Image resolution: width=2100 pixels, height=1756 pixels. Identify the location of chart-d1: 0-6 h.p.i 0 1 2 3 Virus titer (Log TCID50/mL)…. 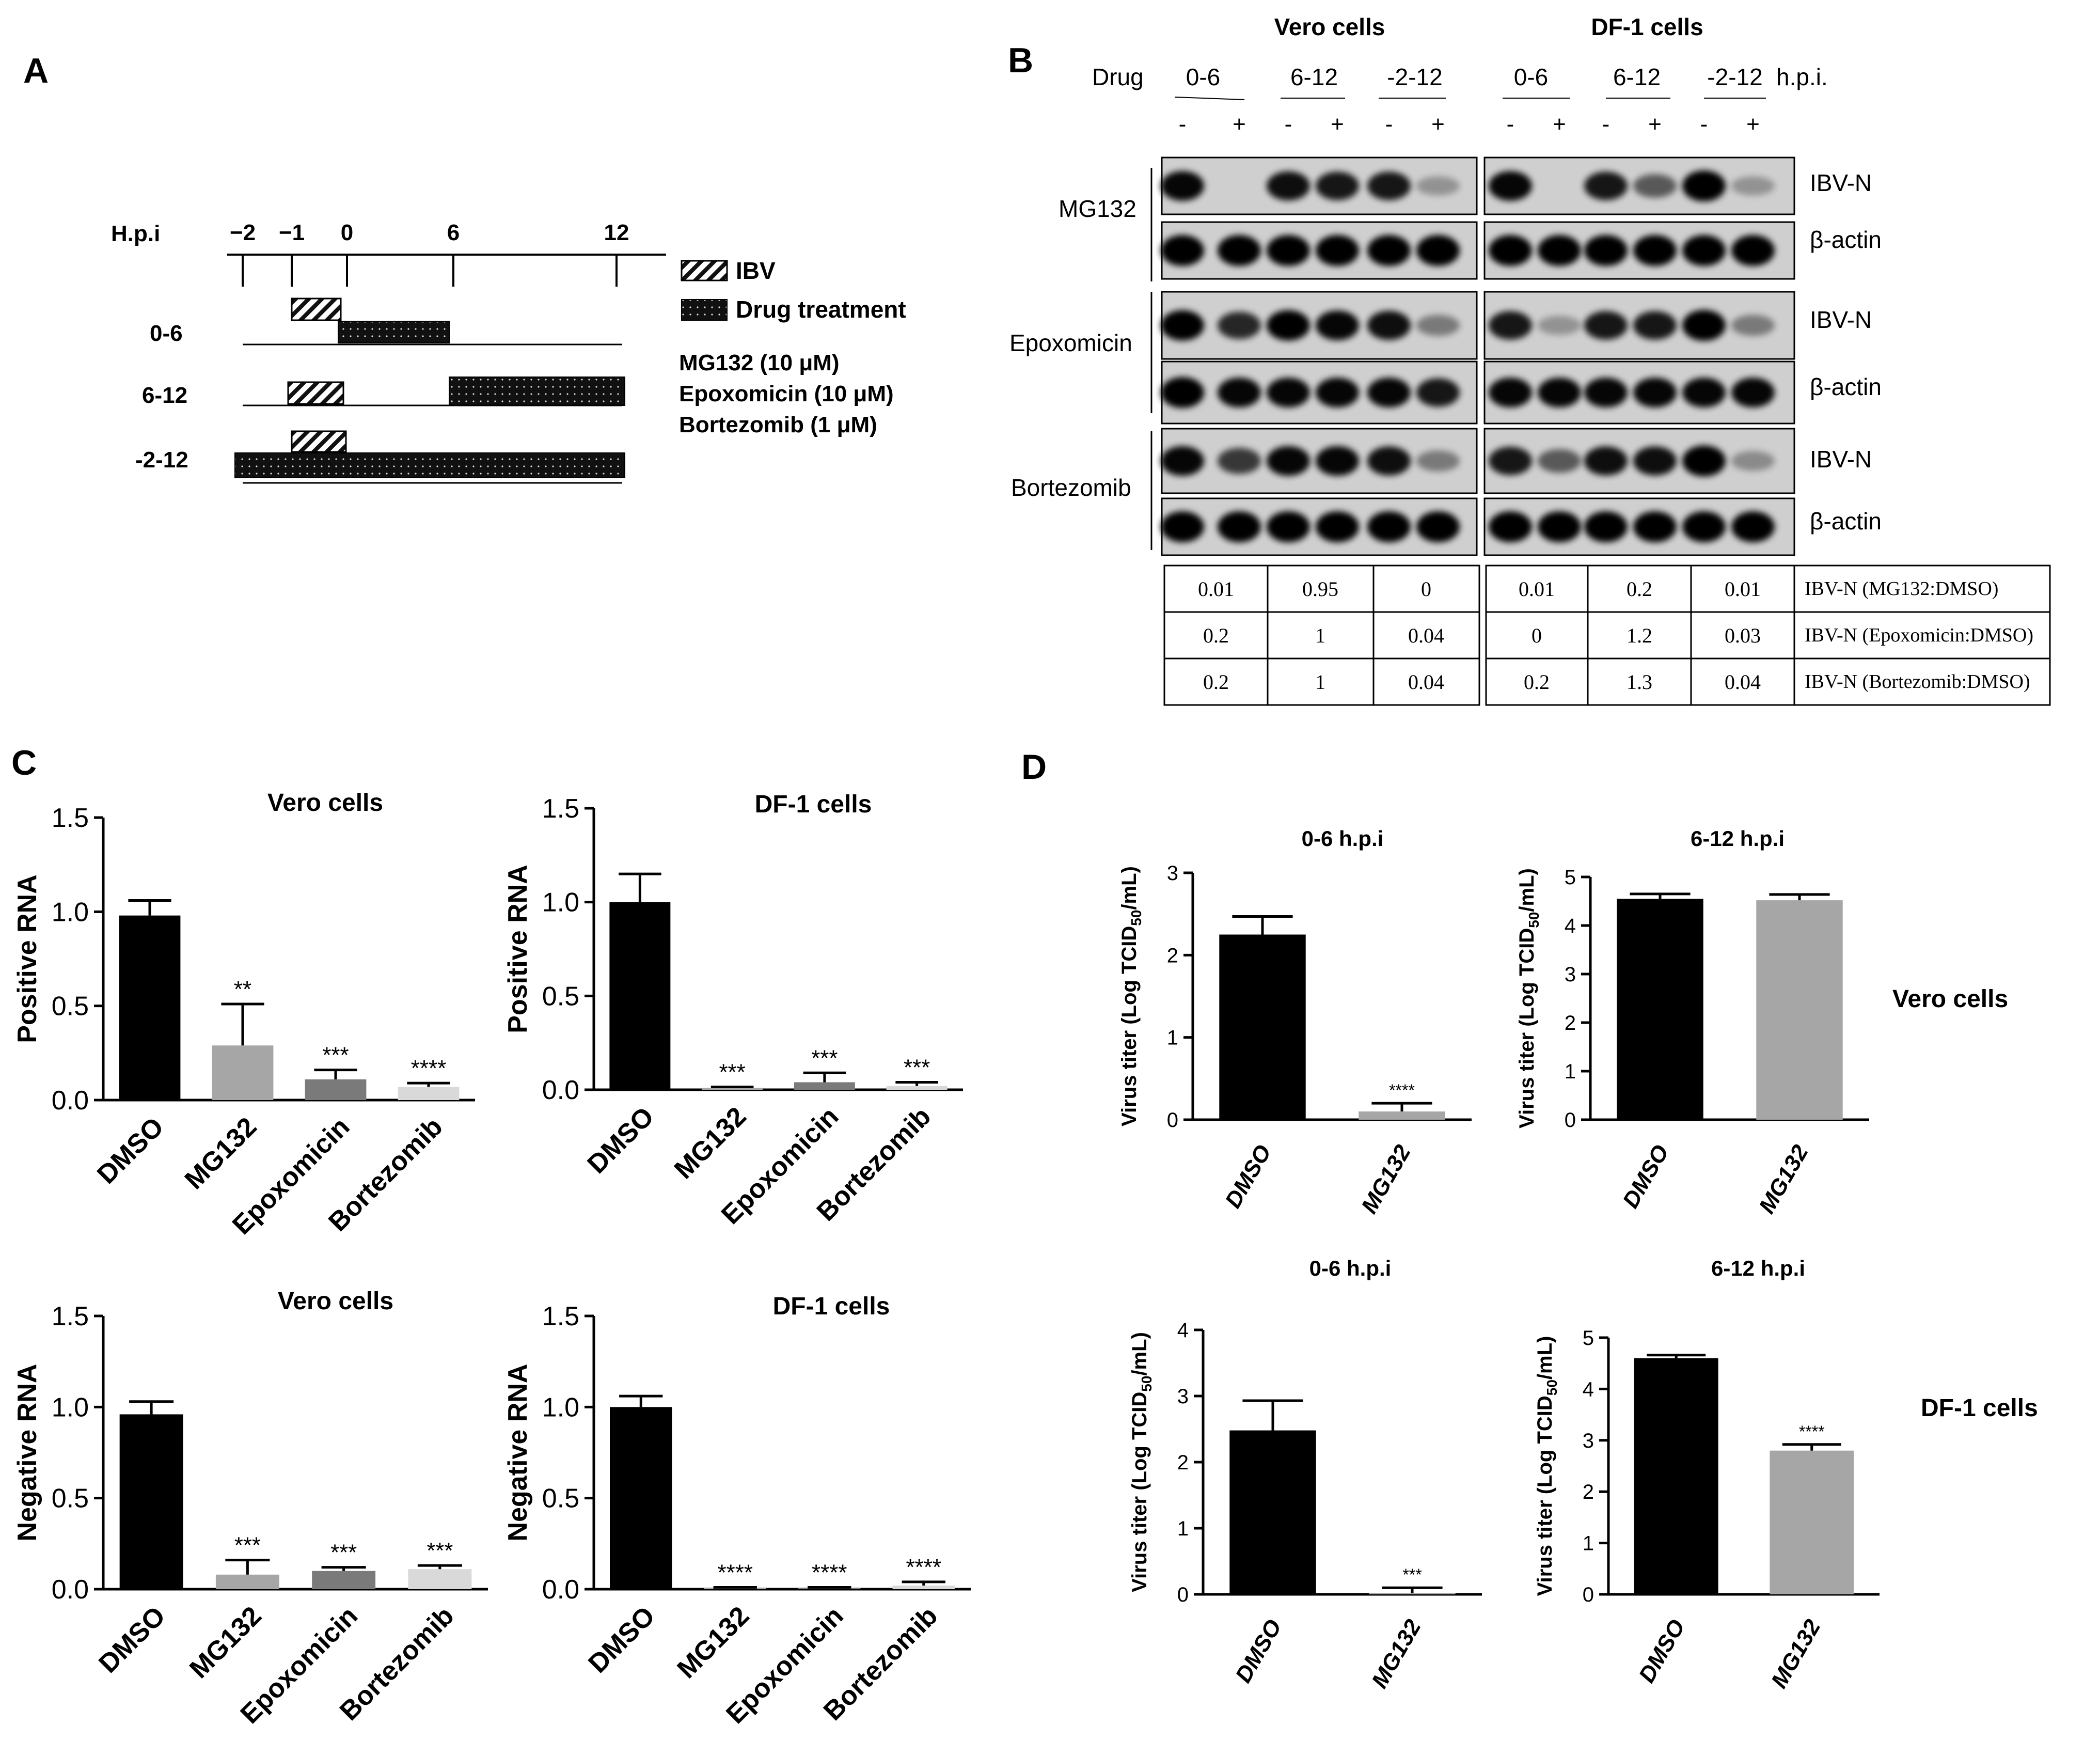
(1295, 1022).